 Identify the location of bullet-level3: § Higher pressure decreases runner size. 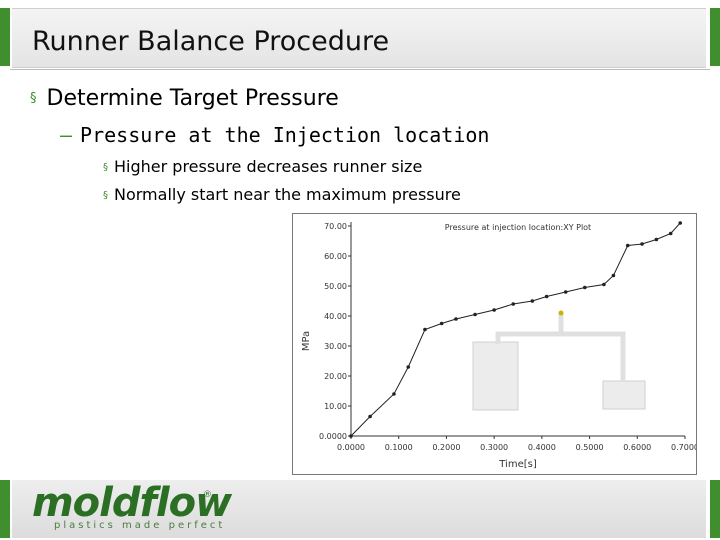
(262, 166).